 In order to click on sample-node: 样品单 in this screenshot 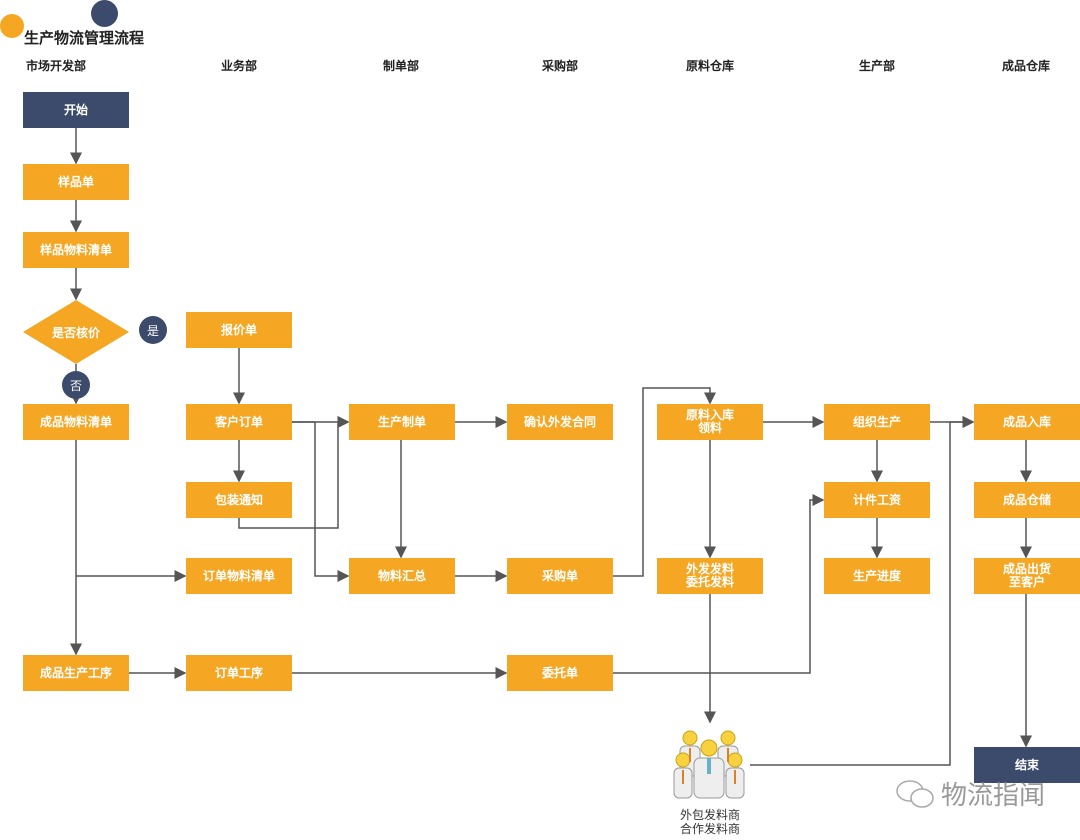, I will do `click(76, 182)`.